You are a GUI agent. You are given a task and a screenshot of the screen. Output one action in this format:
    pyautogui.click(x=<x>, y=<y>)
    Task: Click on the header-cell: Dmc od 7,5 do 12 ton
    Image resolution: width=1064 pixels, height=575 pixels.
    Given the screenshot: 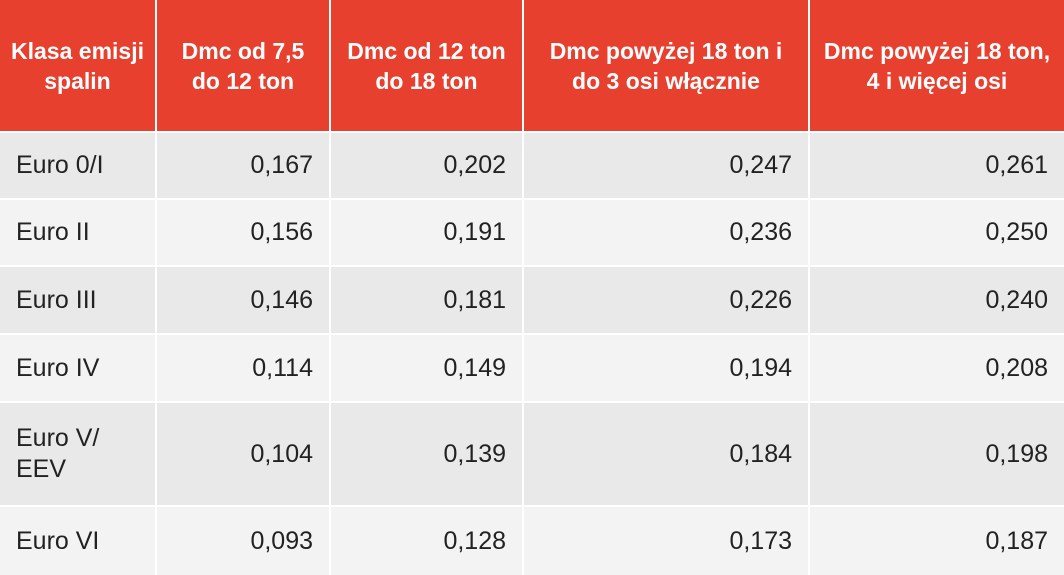 What is the action you would take?
    pyautogui.click(x=243, y=65)
    